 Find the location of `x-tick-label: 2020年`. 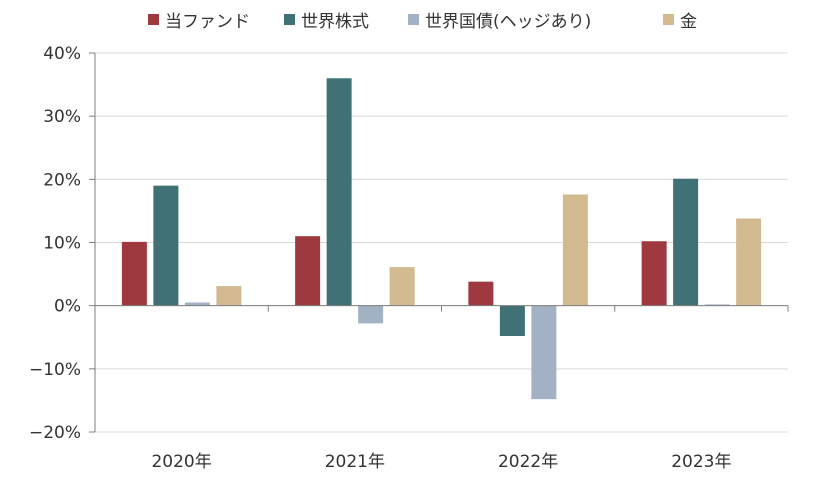

x-tick-label: 2020年 is located at coordinates (181, 462).